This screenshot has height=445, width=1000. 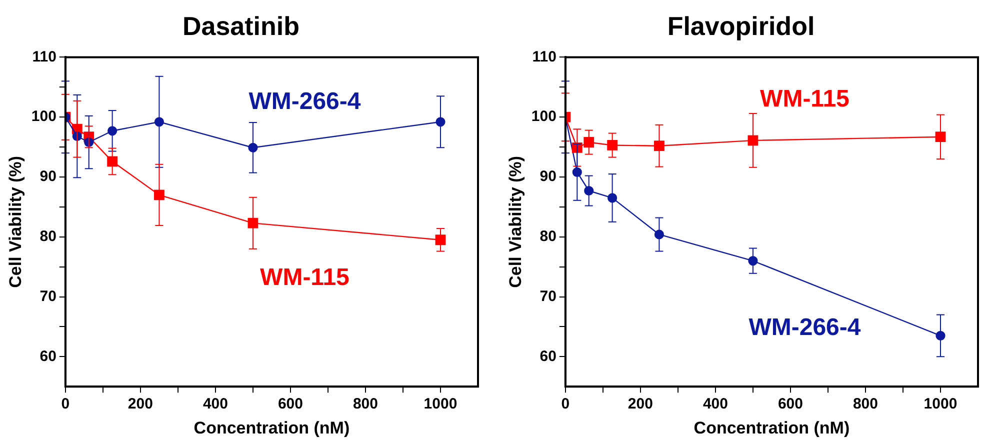 I want to click on chart-title: Flavopiridol, so click(x=741, y=25).